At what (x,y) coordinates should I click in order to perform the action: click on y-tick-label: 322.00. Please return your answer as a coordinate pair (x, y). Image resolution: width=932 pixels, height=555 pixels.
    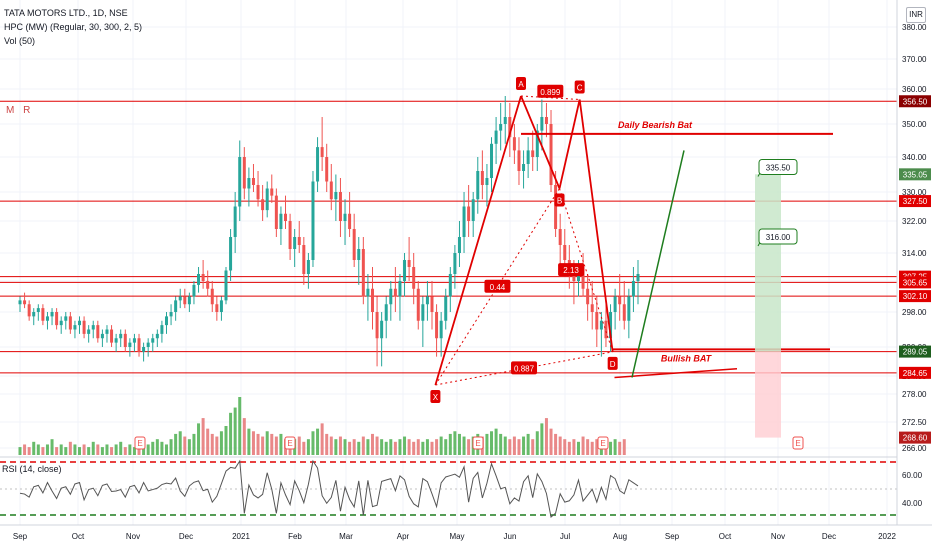
    Looking at the image, I should click on (914, 221).